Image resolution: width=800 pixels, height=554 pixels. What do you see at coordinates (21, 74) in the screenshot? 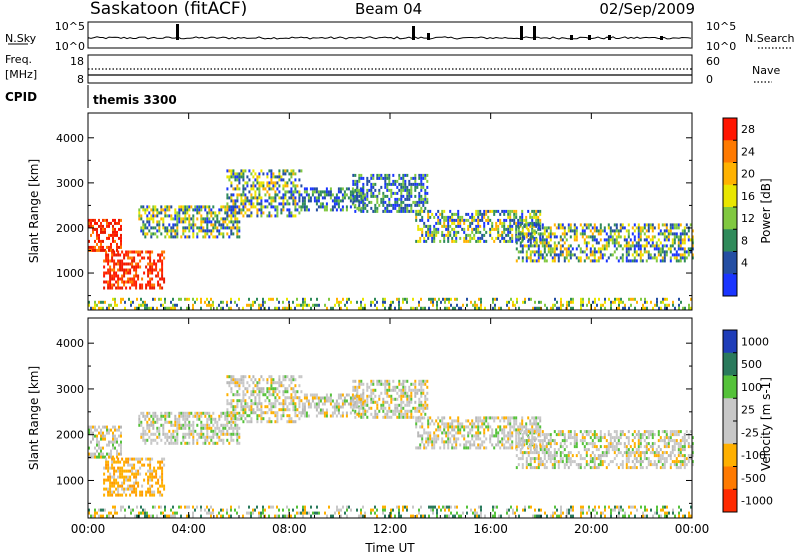
I see `freq-unit-label: [MHz]` at bounding box center [21, 74].